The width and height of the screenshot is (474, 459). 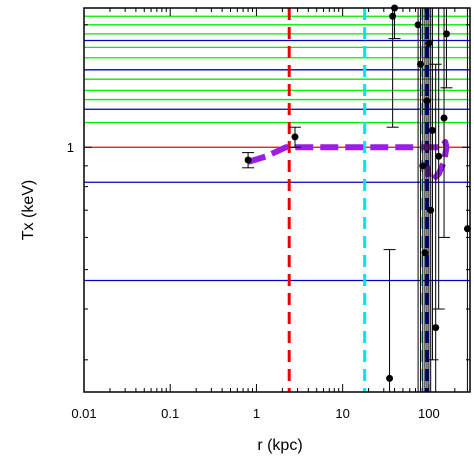 I want to click on y-axis-label: Tx (keV), so click(x=28, y=210).